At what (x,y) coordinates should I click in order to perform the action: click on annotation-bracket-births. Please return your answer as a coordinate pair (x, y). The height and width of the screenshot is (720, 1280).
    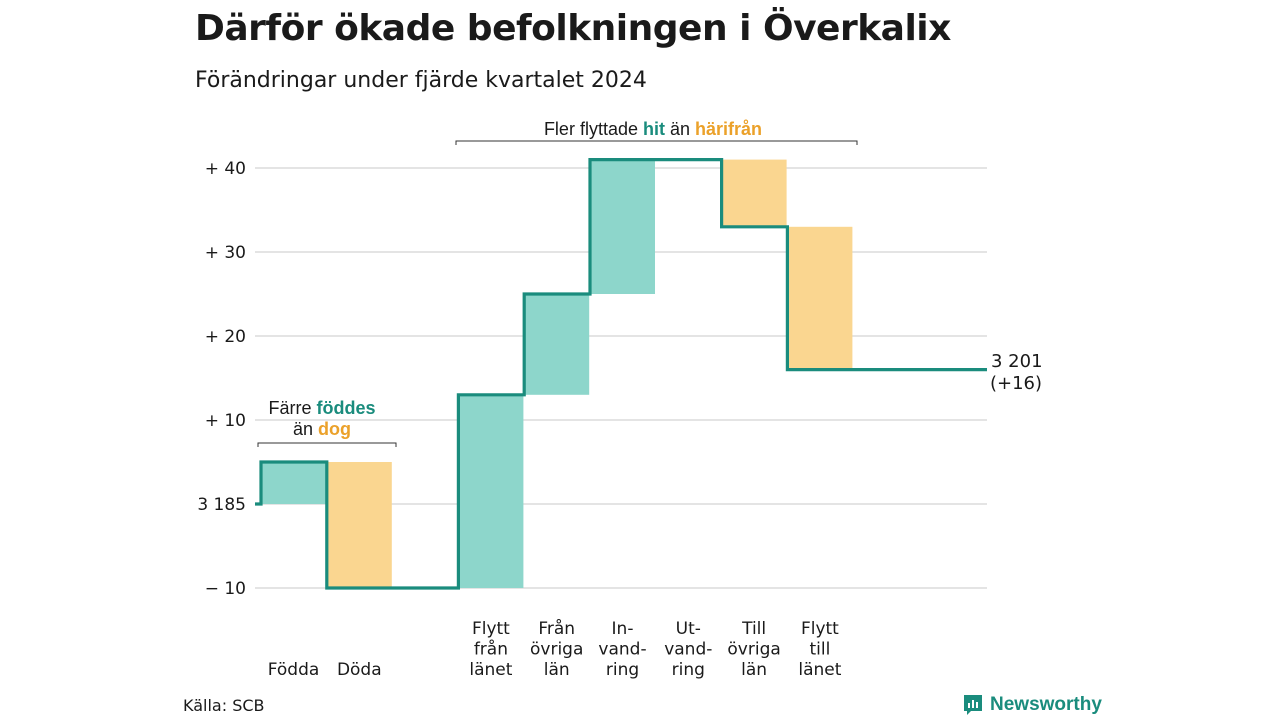
    Looking at the image, I should click on (327, 444).